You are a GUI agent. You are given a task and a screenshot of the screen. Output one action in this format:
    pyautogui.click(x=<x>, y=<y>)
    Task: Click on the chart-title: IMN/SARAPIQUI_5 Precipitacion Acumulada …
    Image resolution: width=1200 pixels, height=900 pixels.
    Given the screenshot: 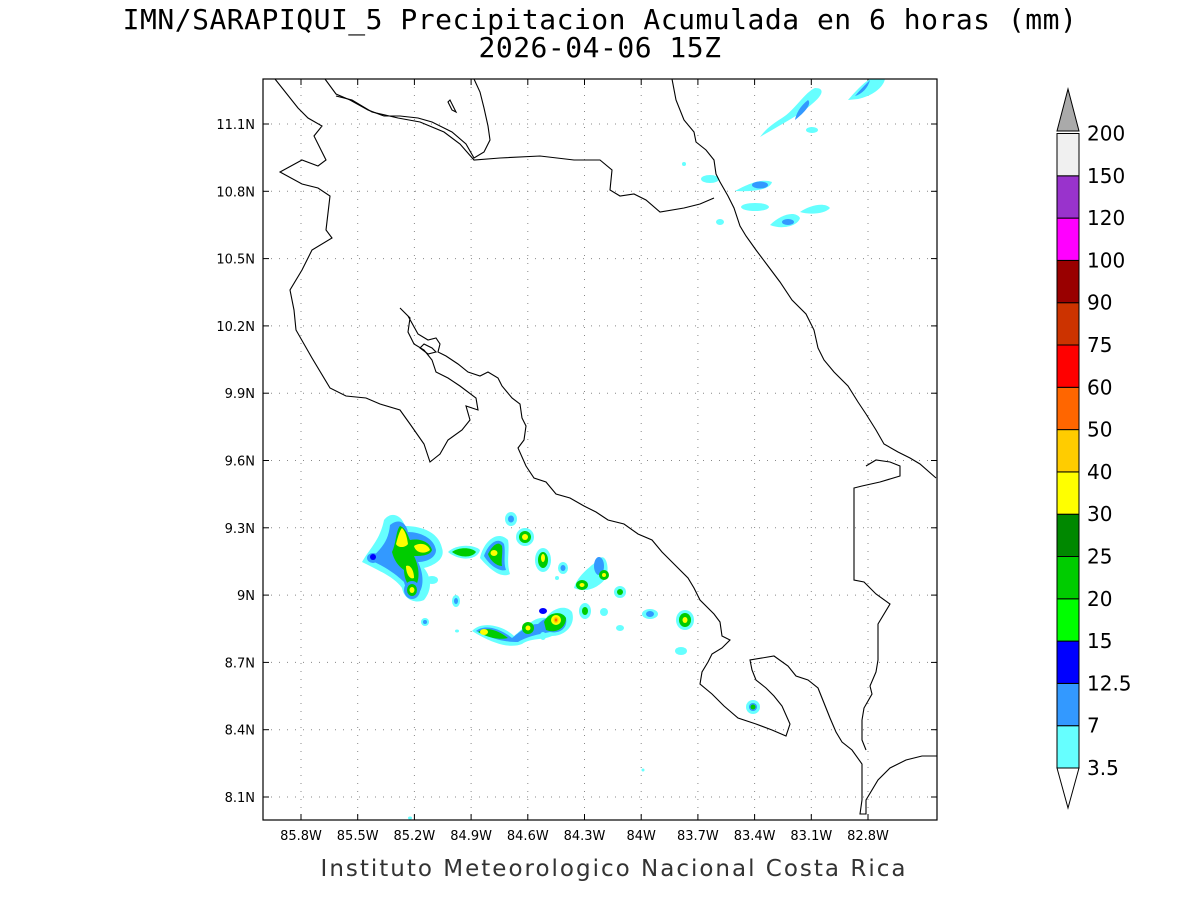 What is the action you would take?
    pyautogui.click(x=600, y=19)
    